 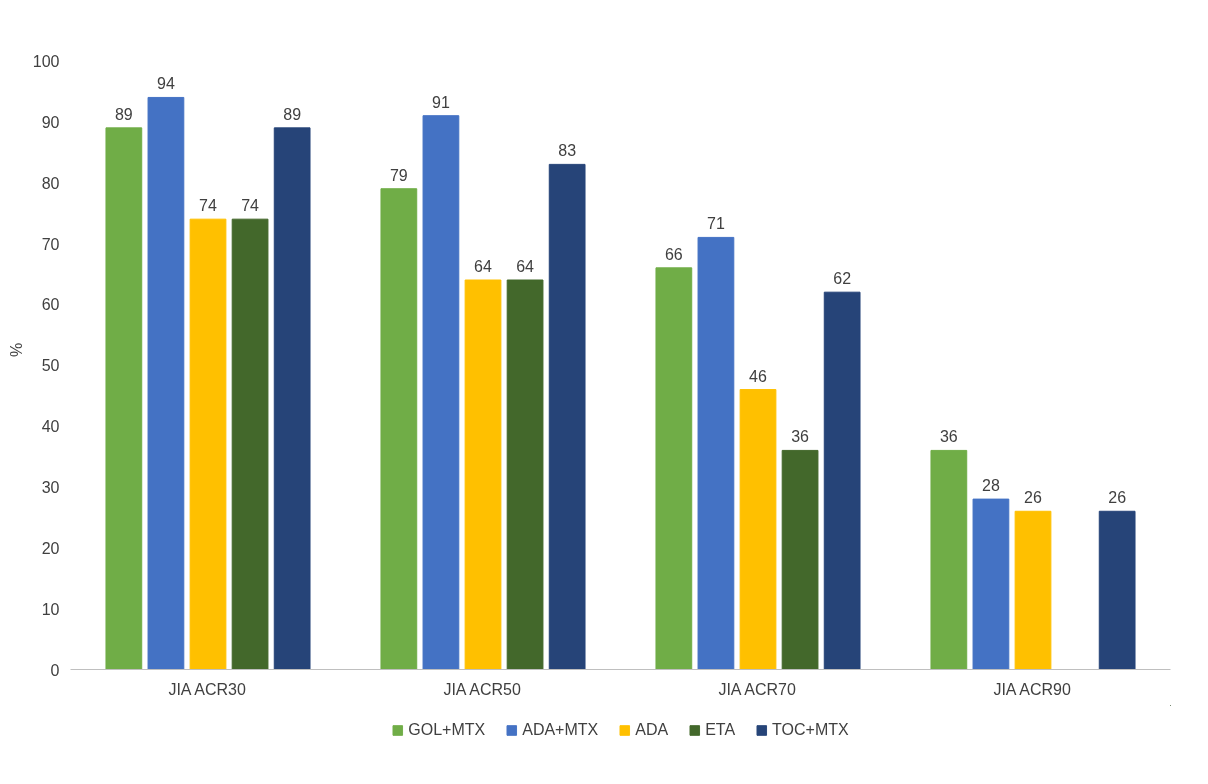 What do you see at coordinates (55, 670) in the screenshot?
I see `y-tick-label: 0` at bounding box center [55, 670].